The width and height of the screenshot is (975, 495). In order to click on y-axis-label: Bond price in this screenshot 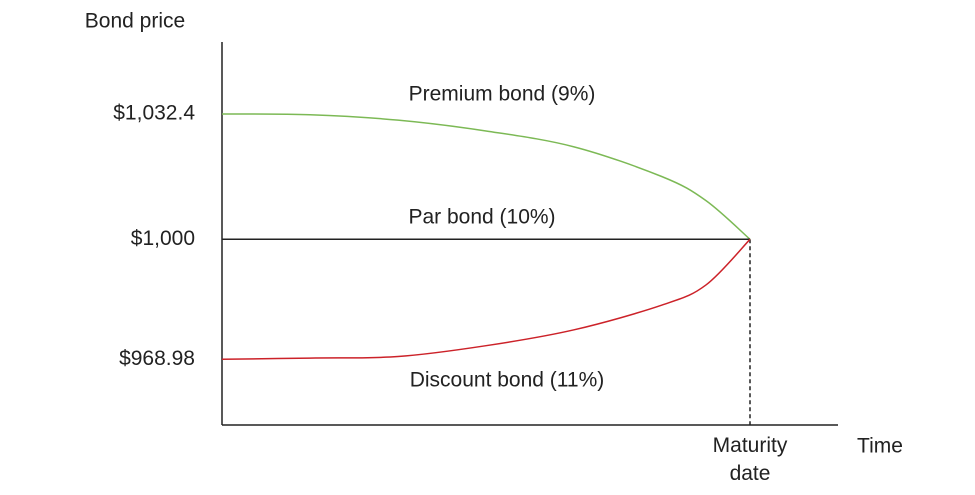, I will do `click(135, 21)`.